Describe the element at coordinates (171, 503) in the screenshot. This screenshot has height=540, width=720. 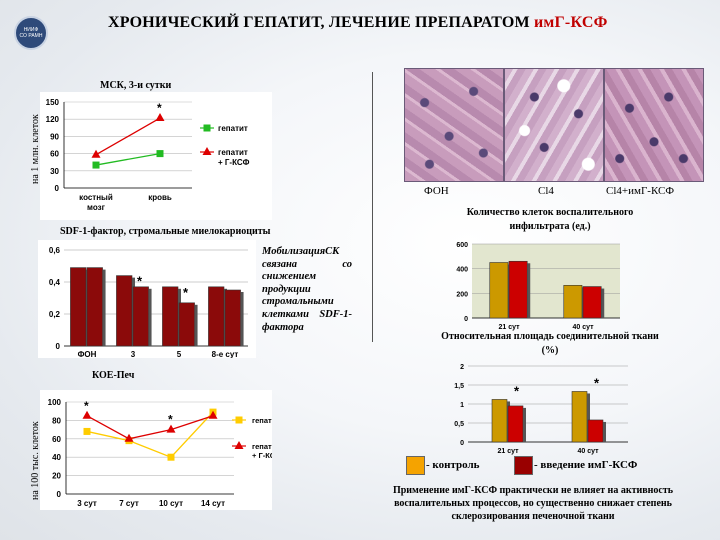
I see `x-tick-label: 10 сут` at that location.